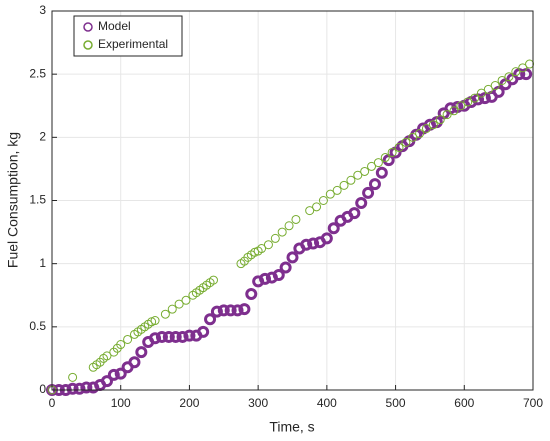  I want to click on x-tick-label: 0, so click(52, 403).